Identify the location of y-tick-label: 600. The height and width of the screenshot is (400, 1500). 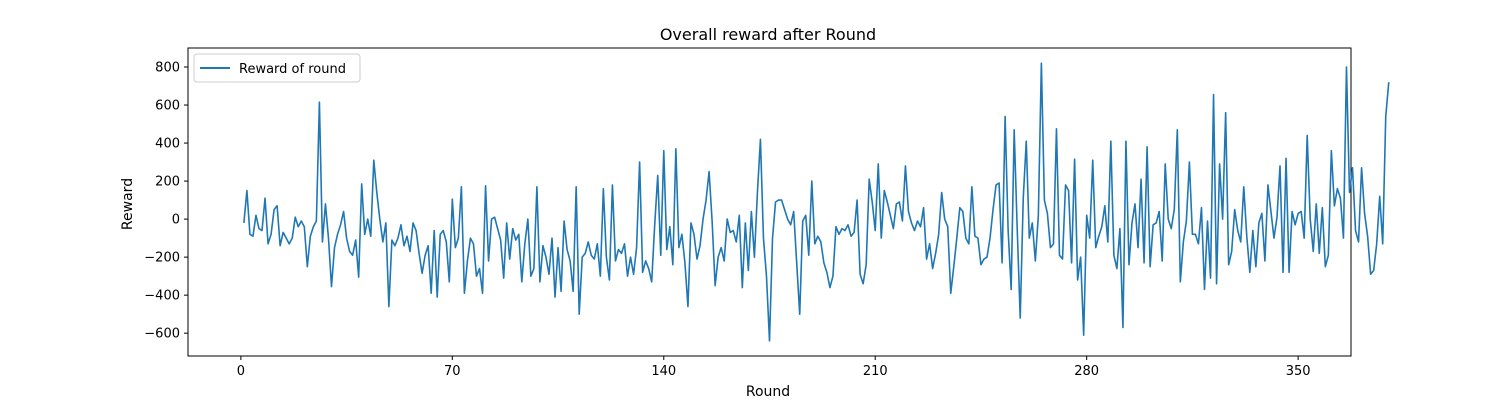
(167, 106).